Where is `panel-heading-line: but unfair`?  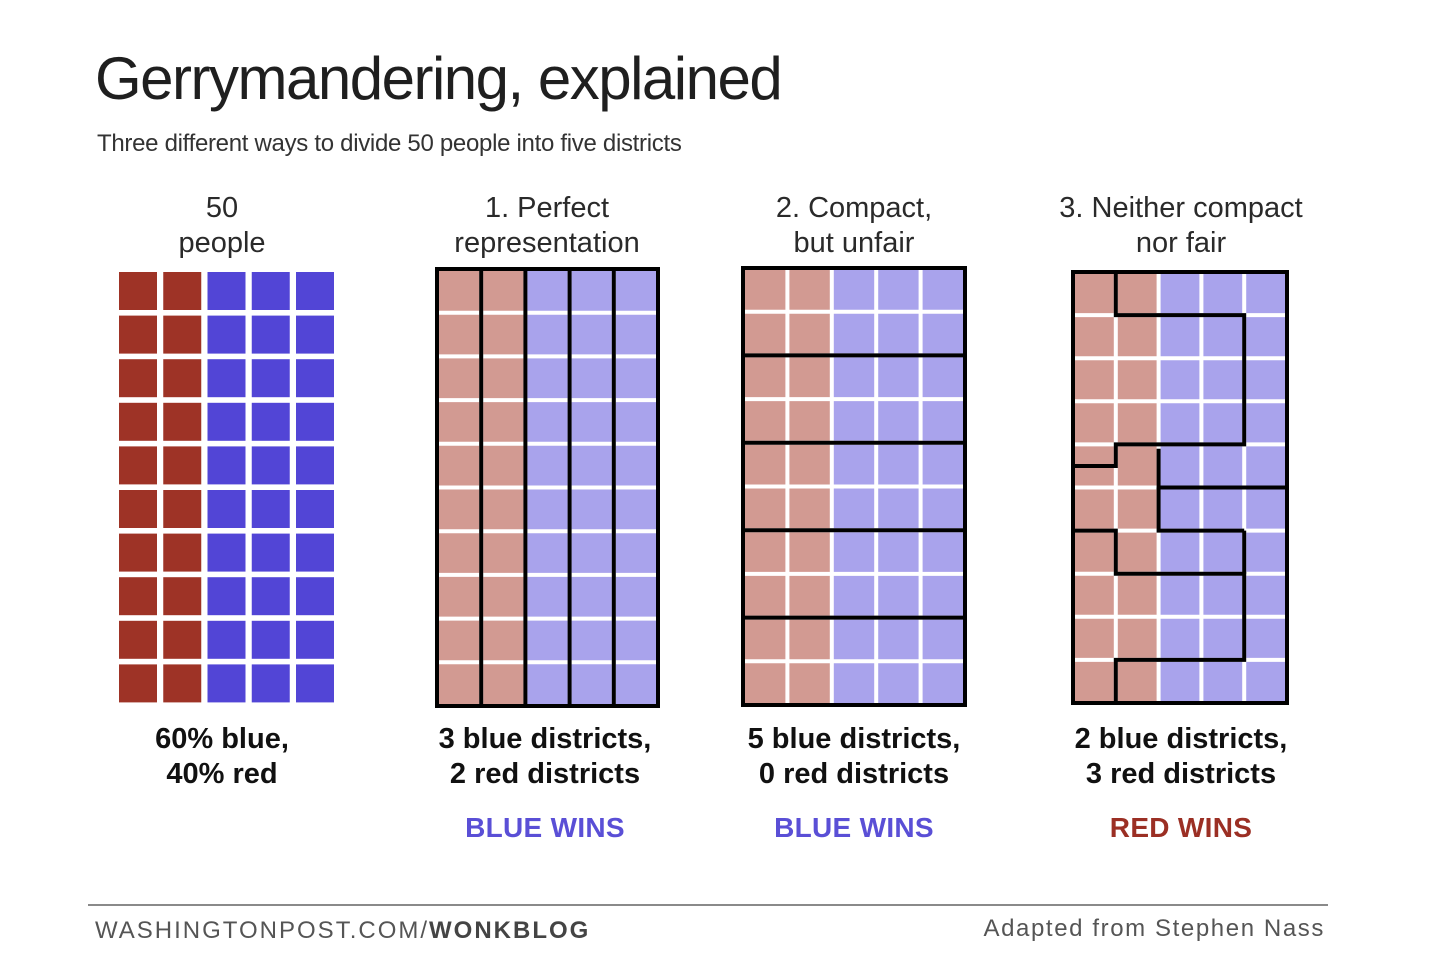
panel-heading-line: but unfair is located at coordinates (854, 243).